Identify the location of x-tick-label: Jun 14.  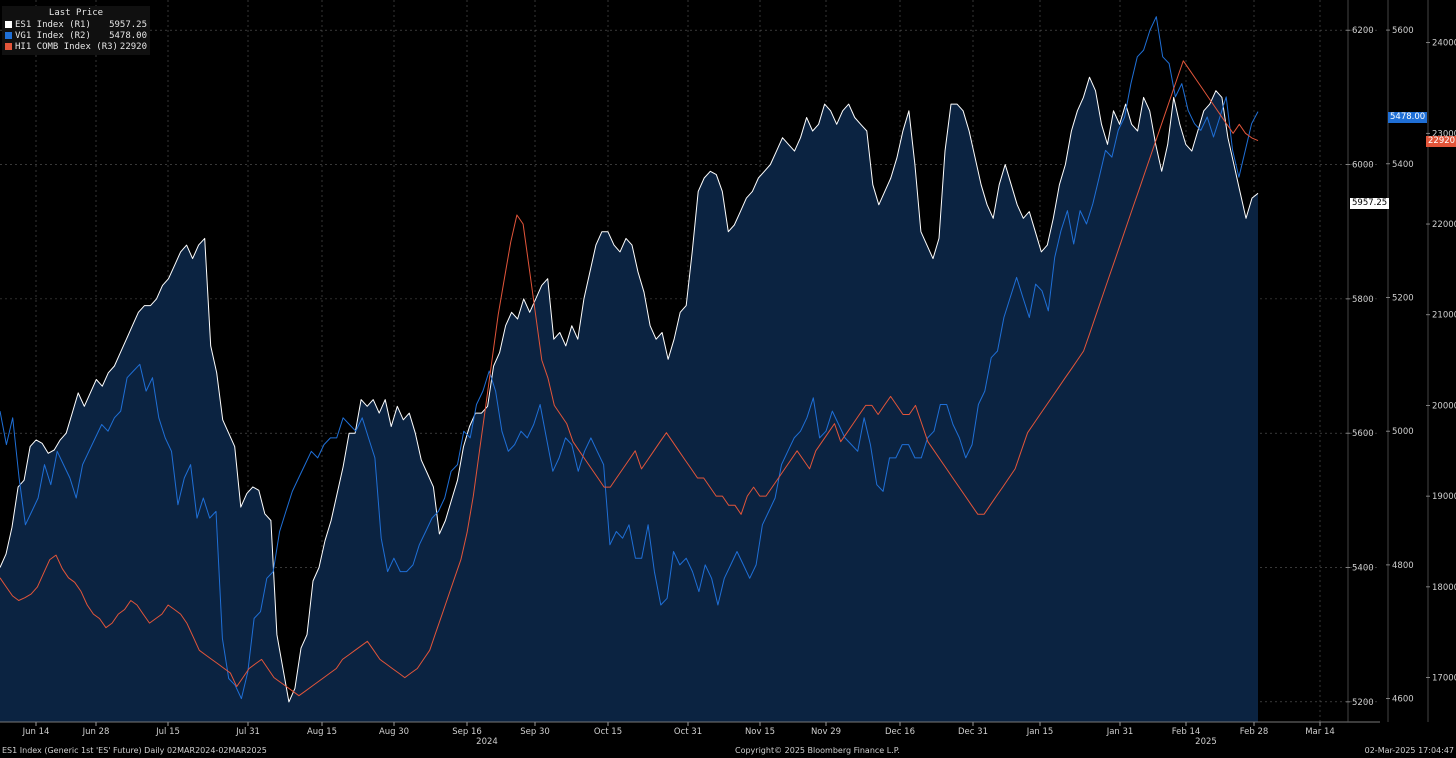
(36, 732).